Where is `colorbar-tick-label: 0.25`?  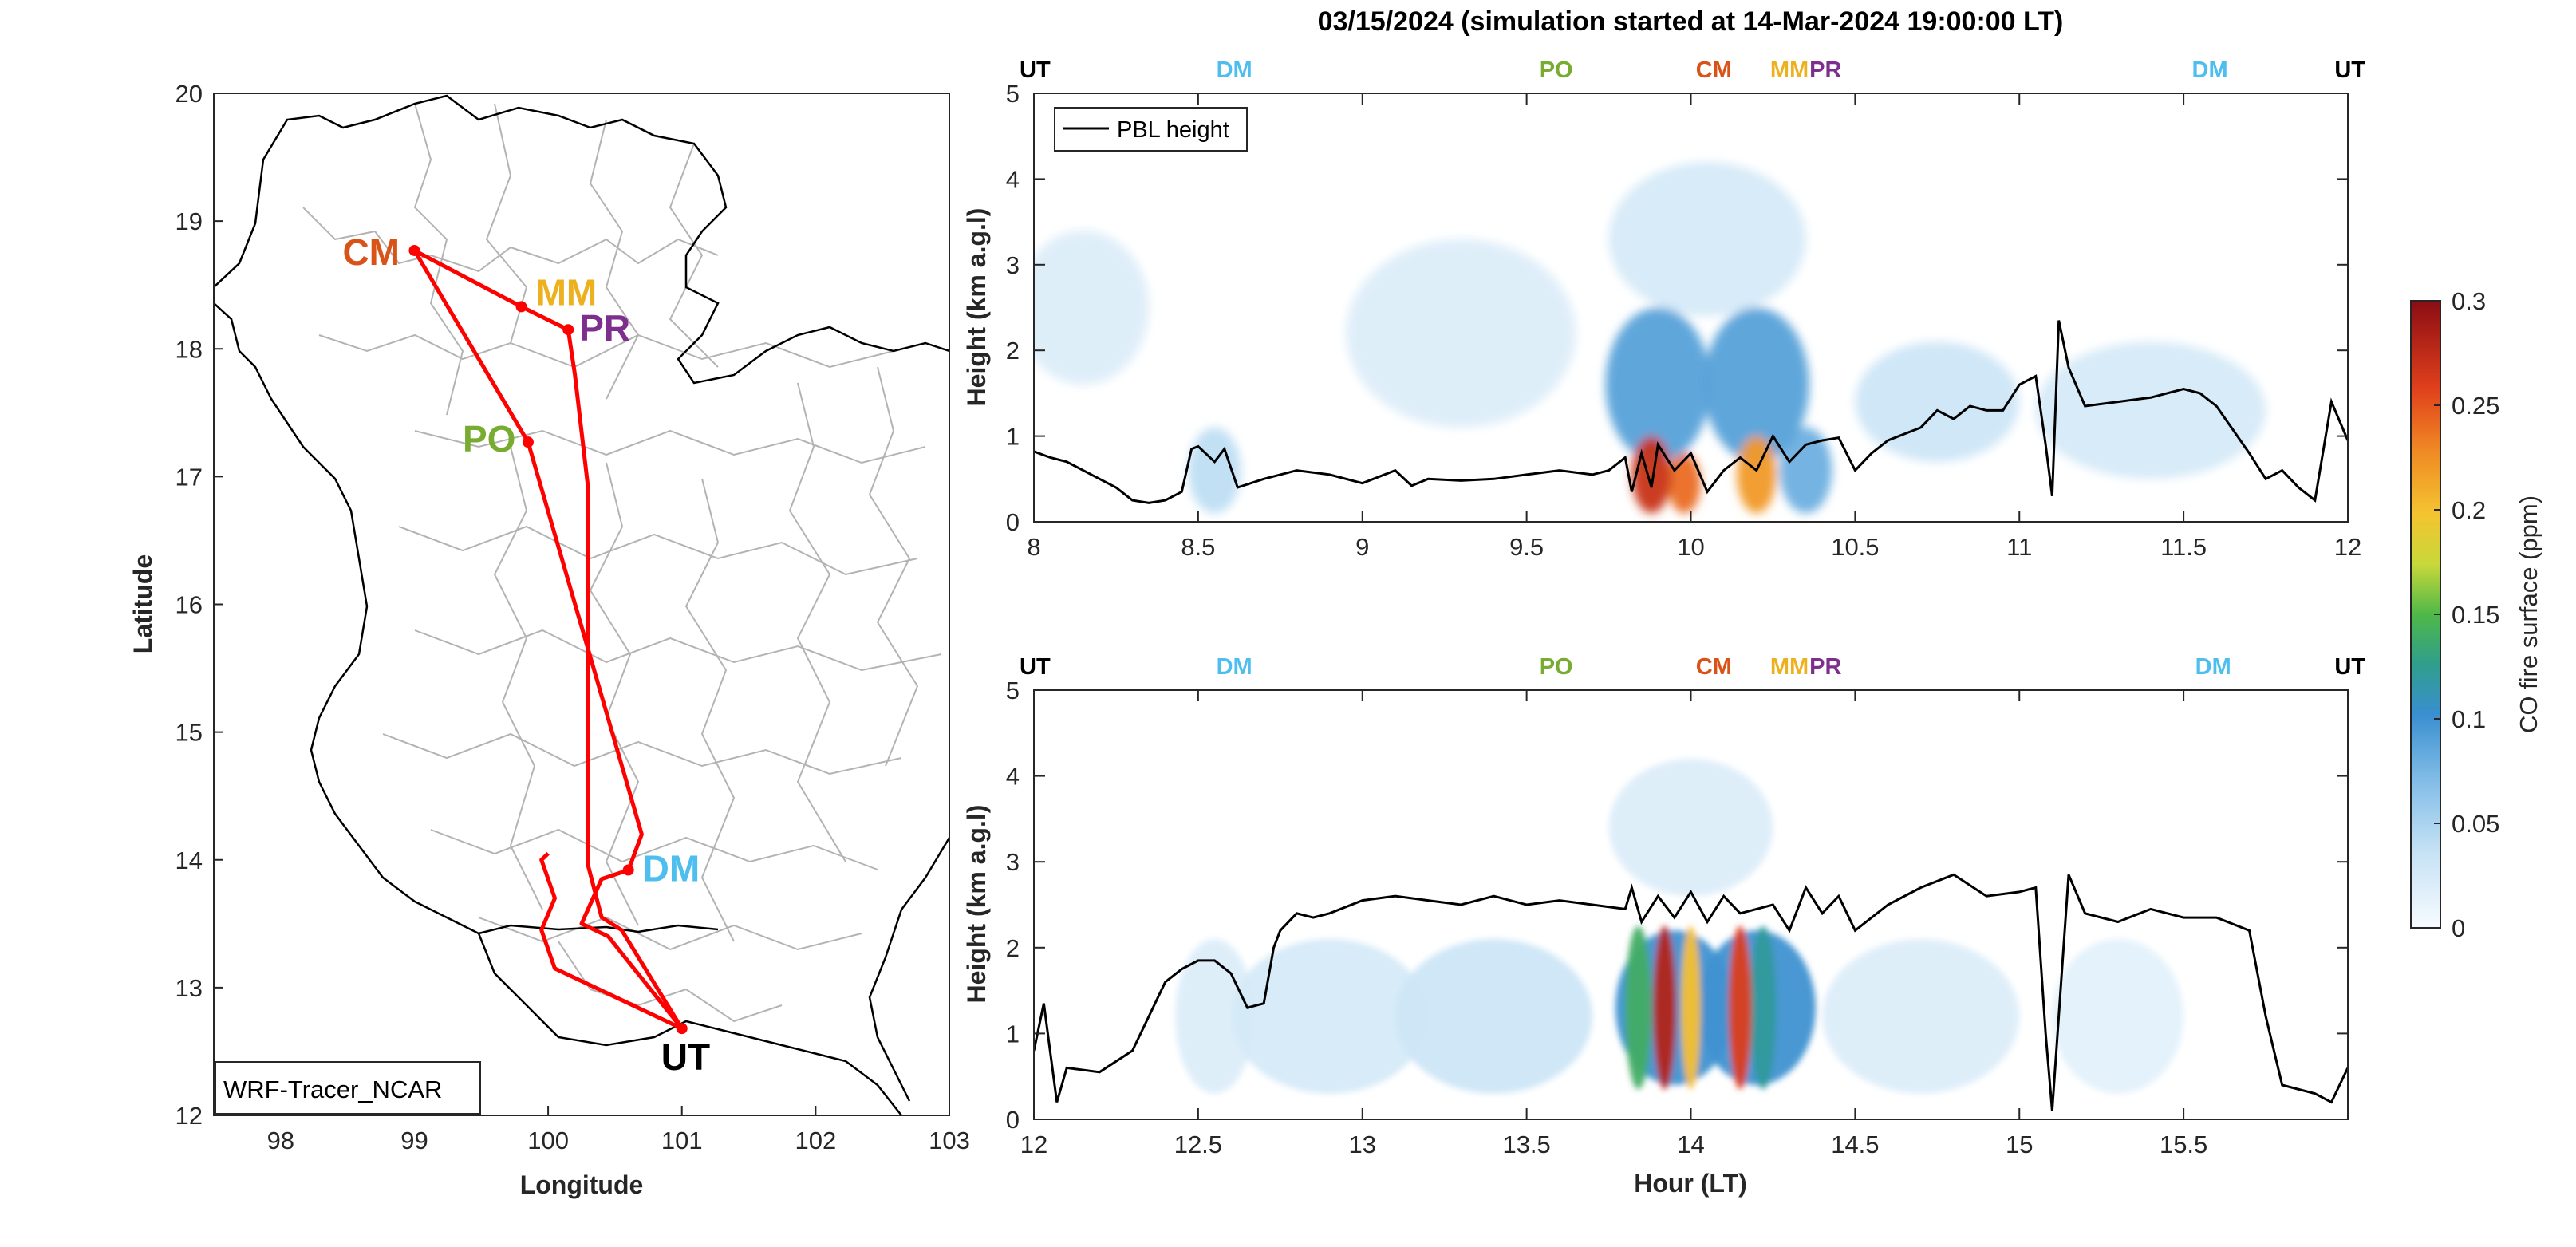
colorbar-tick-label: 0.25 is located at coordinates (2475, 406).